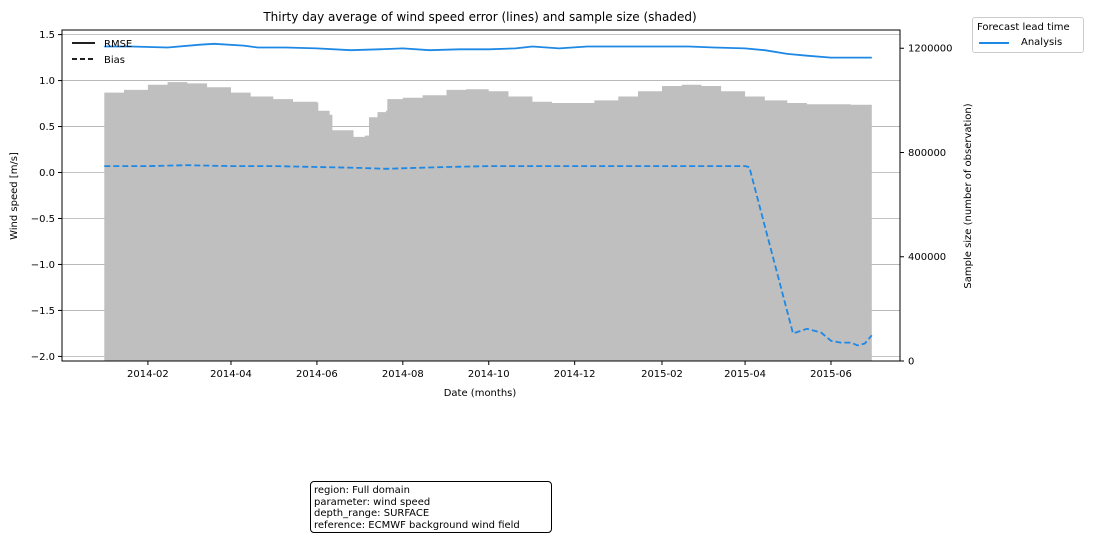 Image resolution: width=1094 pixels, height=540 pixels. Describe the element at coordinates (317, 374) in the screenshot. I see `x-tick-label: 2014-06` at that location.